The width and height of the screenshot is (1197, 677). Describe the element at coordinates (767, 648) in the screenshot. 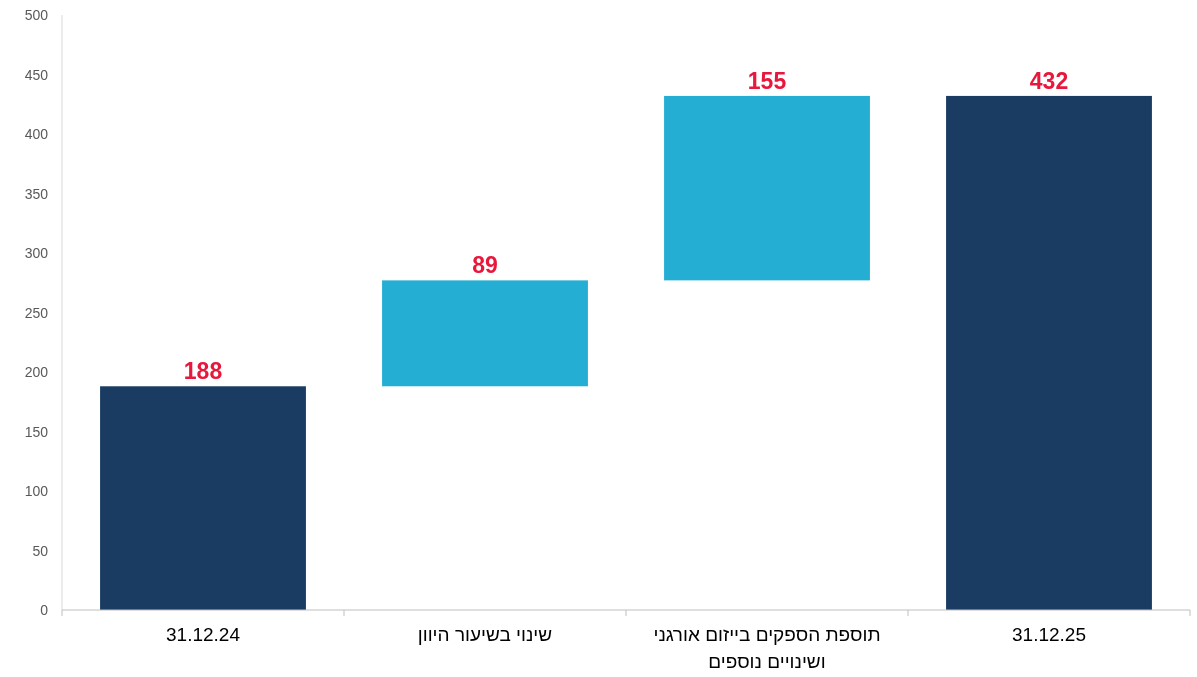

I see `x-tick-label: תוספת הספקים בייזום אורגני ושינויים נוספים` at that location.